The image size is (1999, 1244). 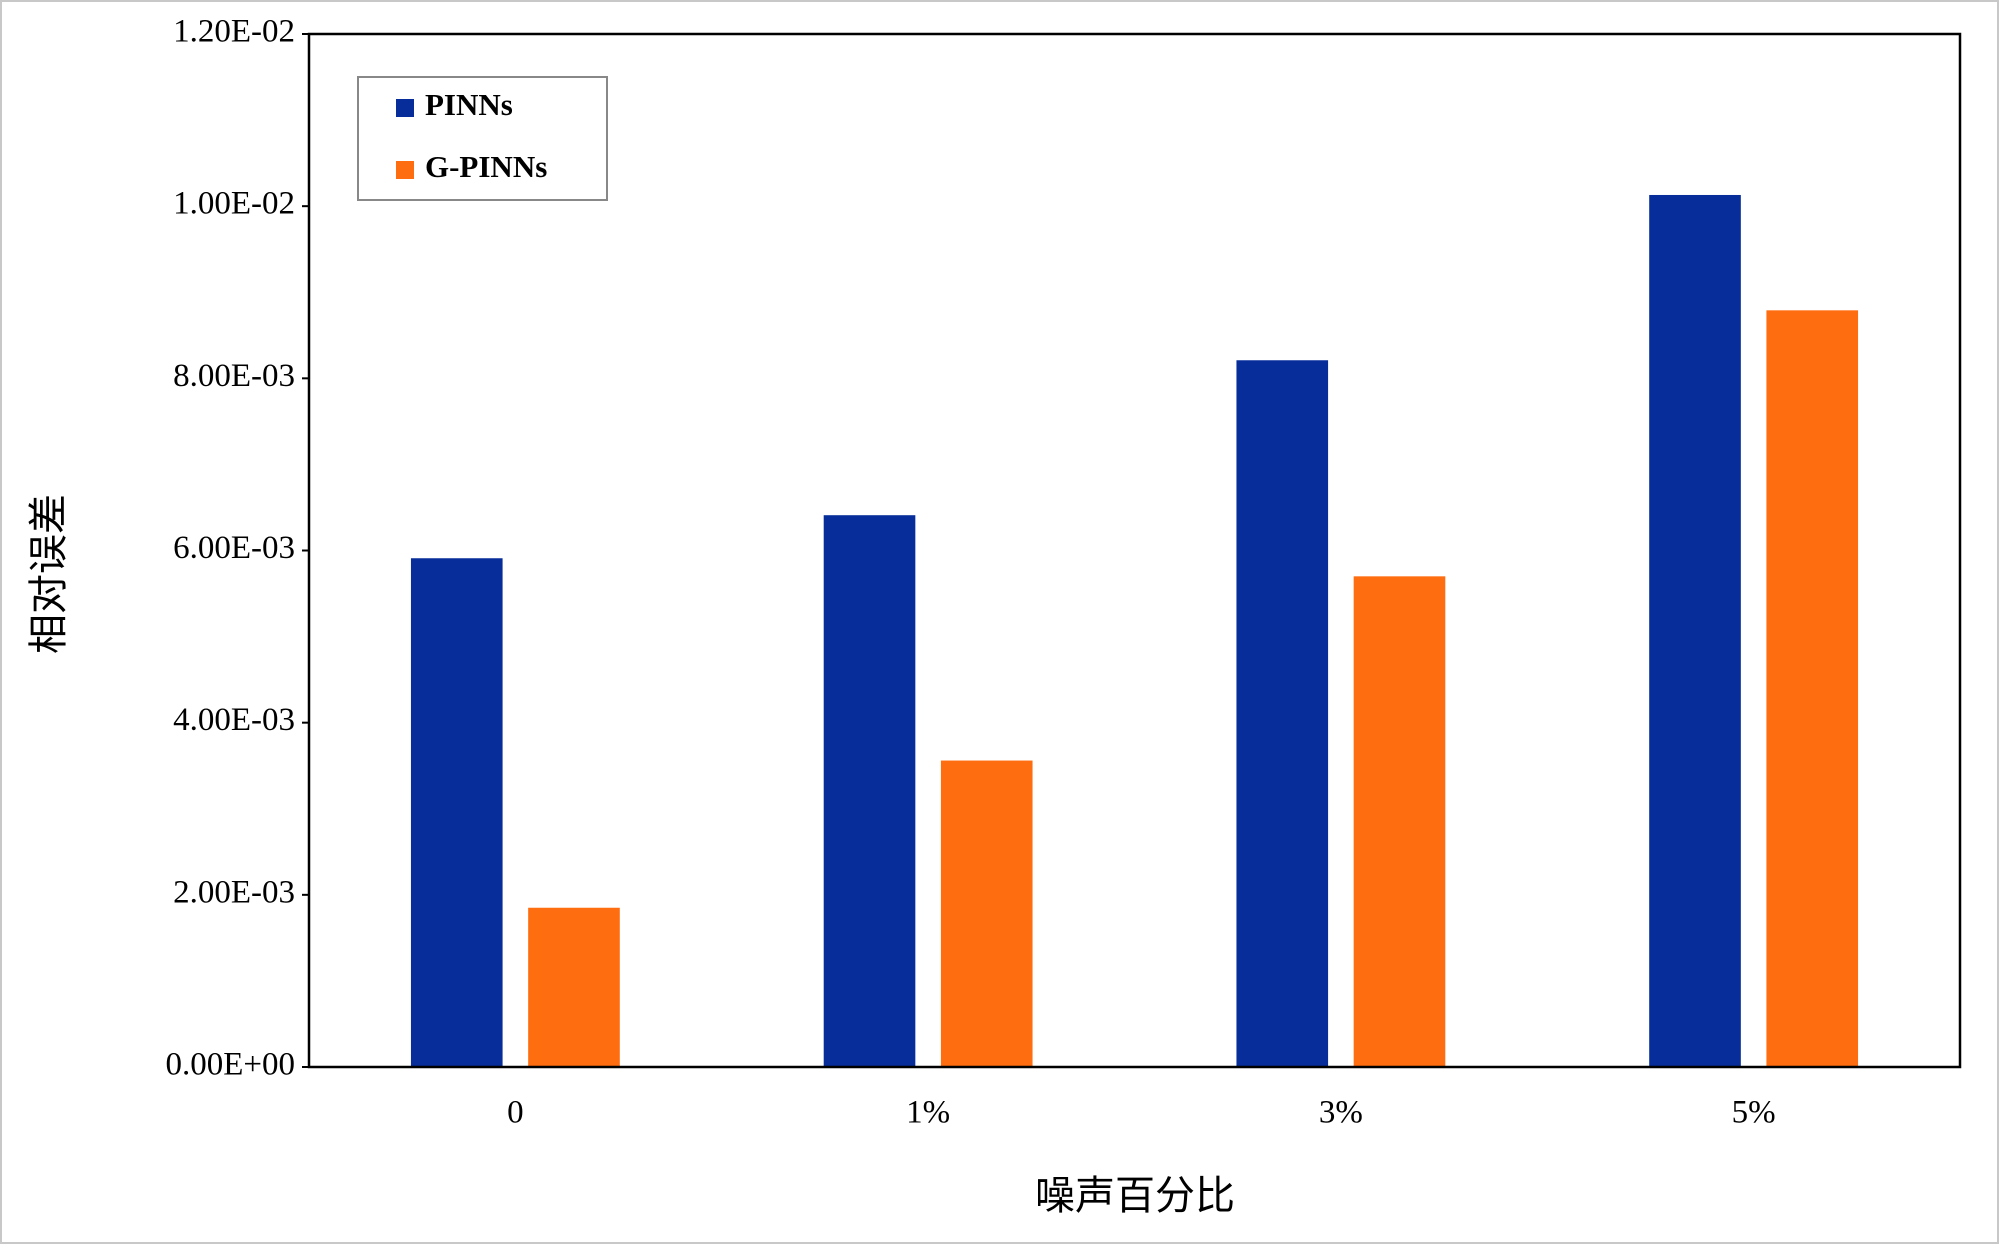 What do you see at coordinates (1754, 1113) in the screenshot?
I see `x-tick-label: 5%` at bounding box center [1754, 1113].